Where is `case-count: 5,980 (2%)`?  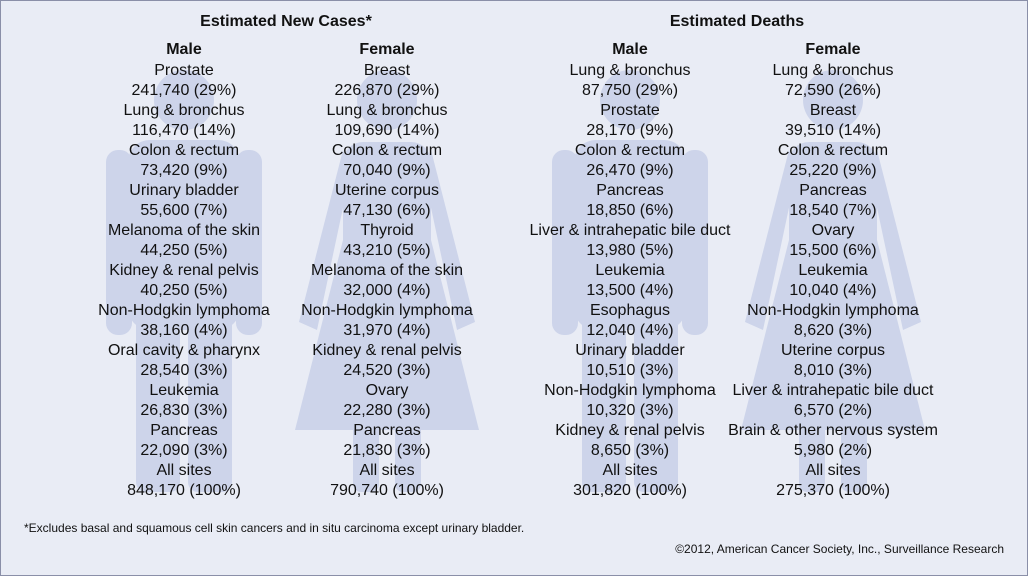 case-count: 5,980 (2%) is located at coordinates (833, 450).